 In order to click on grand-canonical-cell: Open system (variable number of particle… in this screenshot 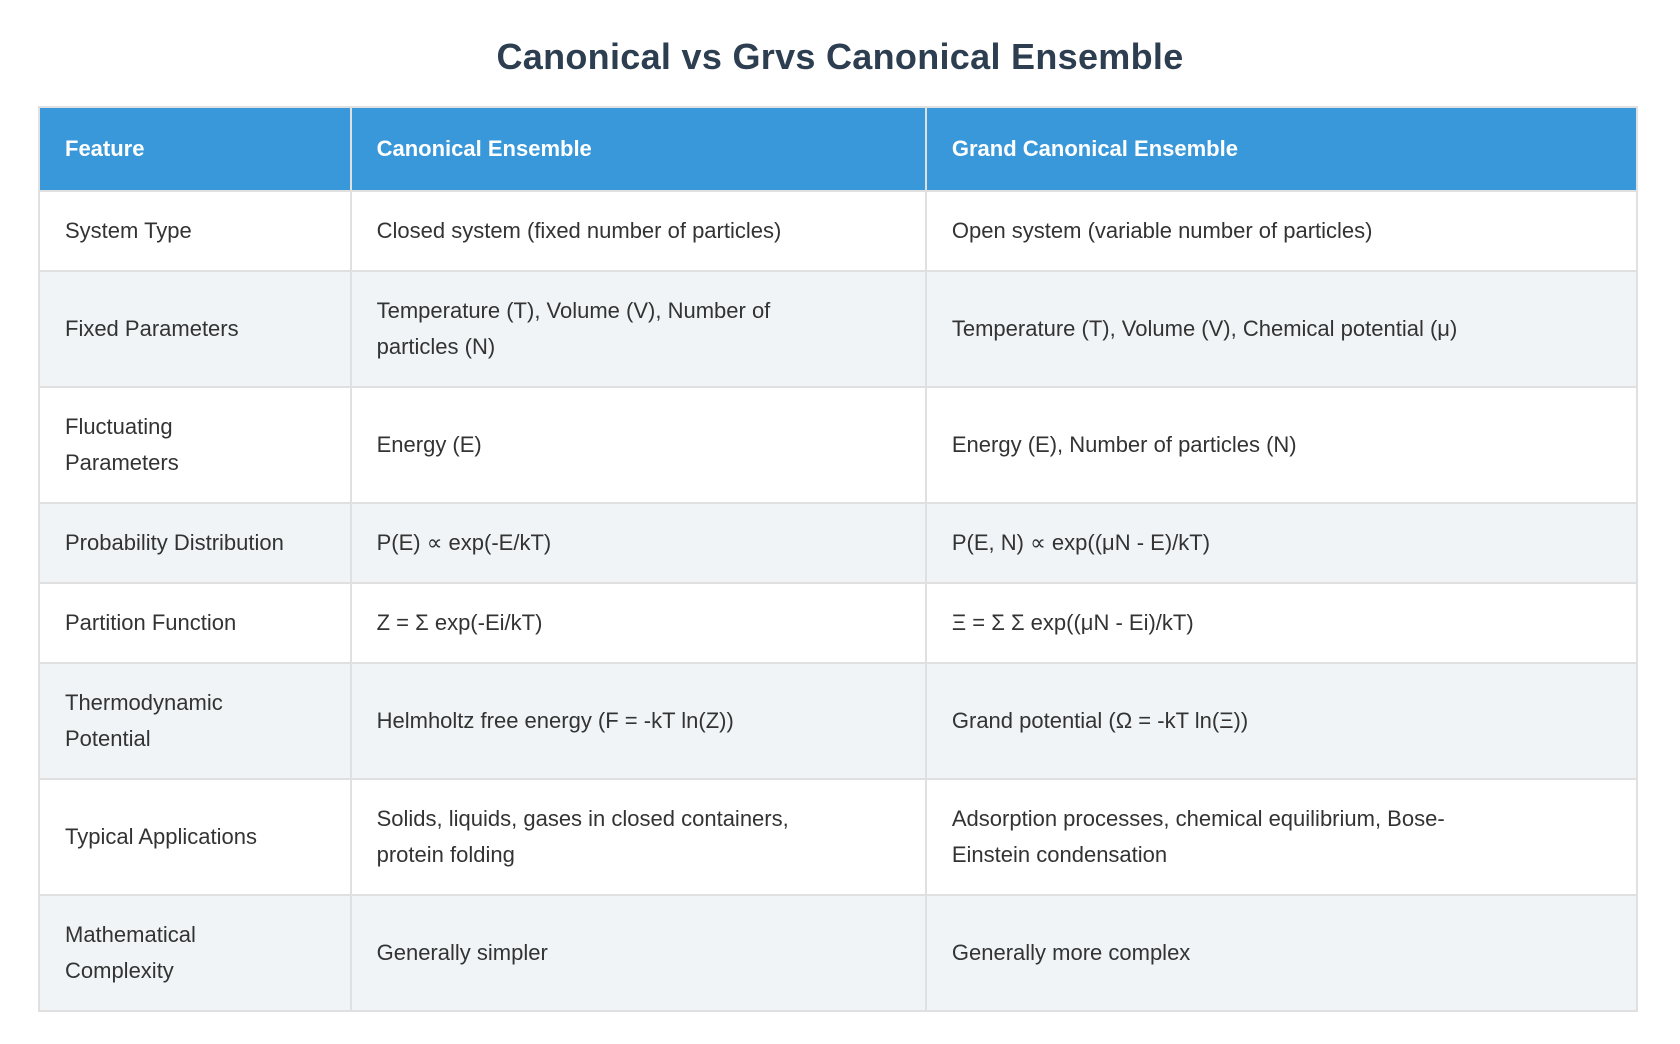, I will do `click(1281, 231)`.